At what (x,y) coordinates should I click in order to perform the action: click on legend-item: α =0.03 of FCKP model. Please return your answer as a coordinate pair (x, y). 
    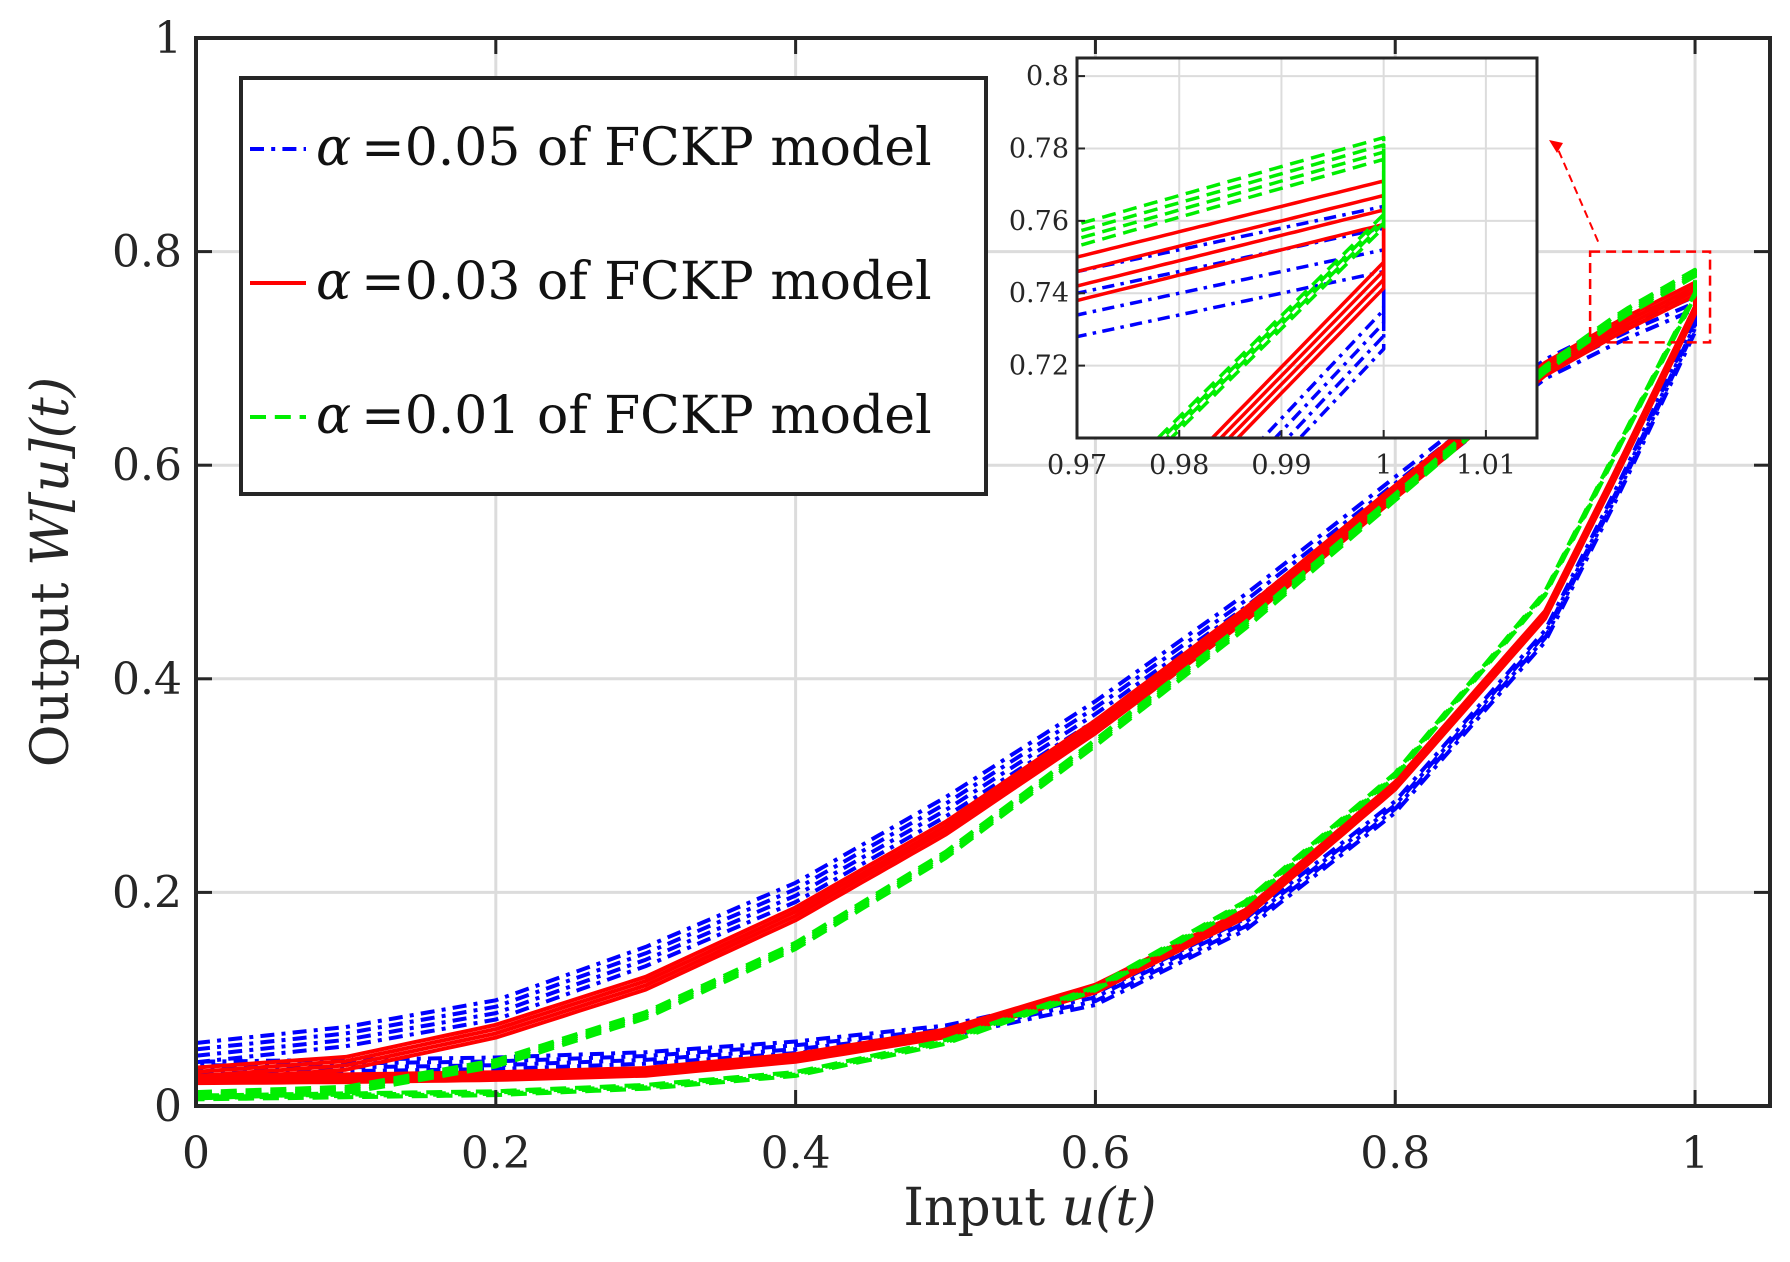
    Looking at the image, I should click on (591, 282).